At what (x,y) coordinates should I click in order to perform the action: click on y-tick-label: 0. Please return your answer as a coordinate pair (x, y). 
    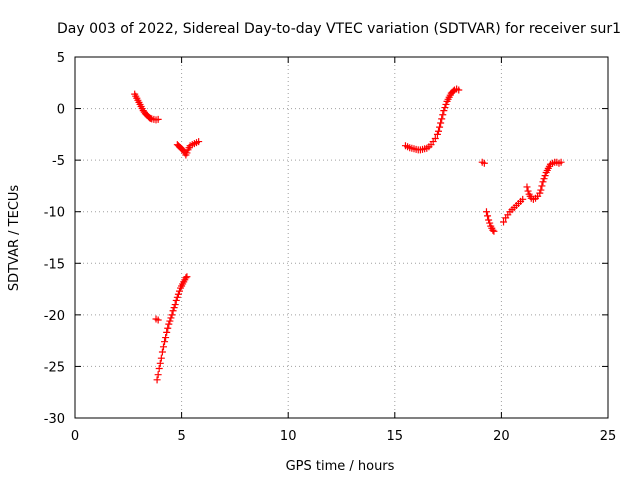
    Looking at the image, I should click on (61, 110).